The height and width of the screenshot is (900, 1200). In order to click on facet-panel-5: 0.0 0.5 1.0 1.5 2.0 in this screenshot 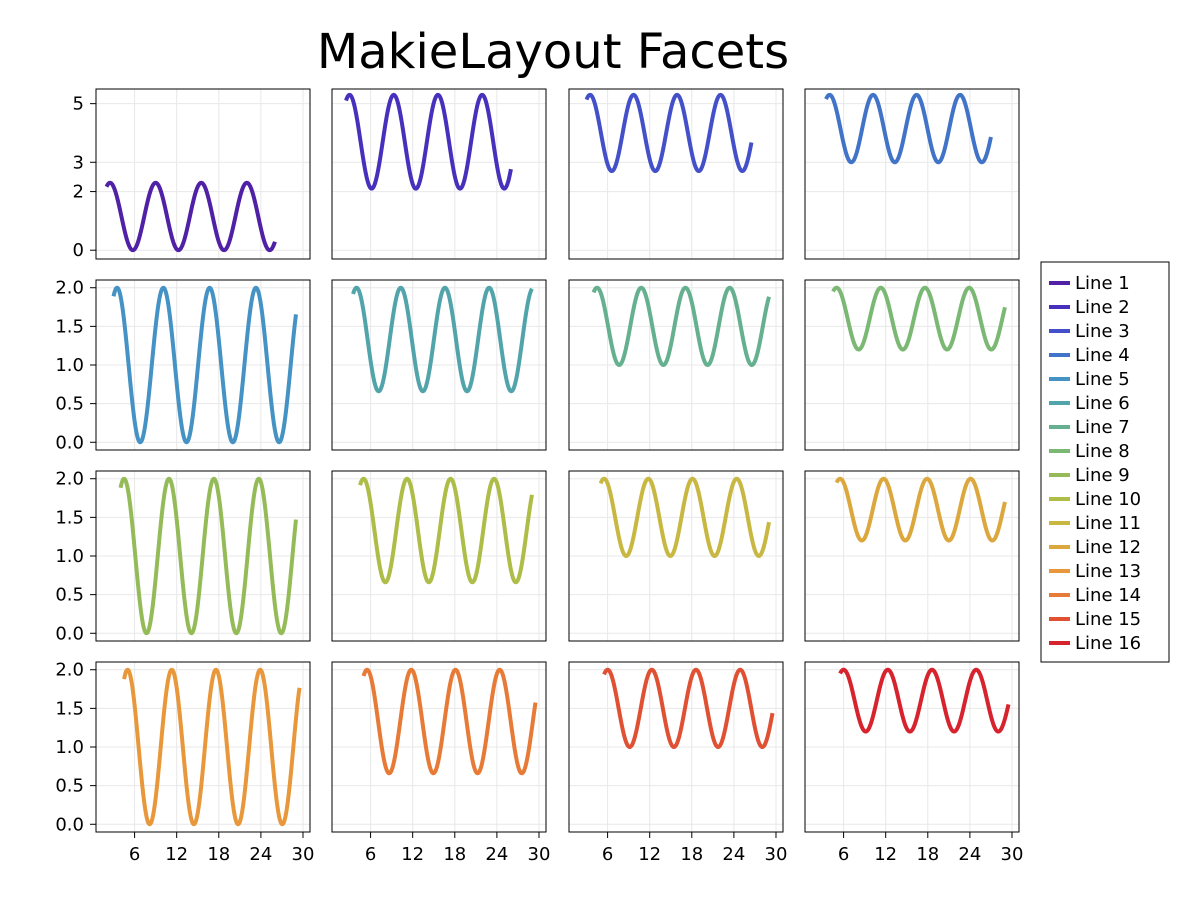, I will do `click(183, 365)`.